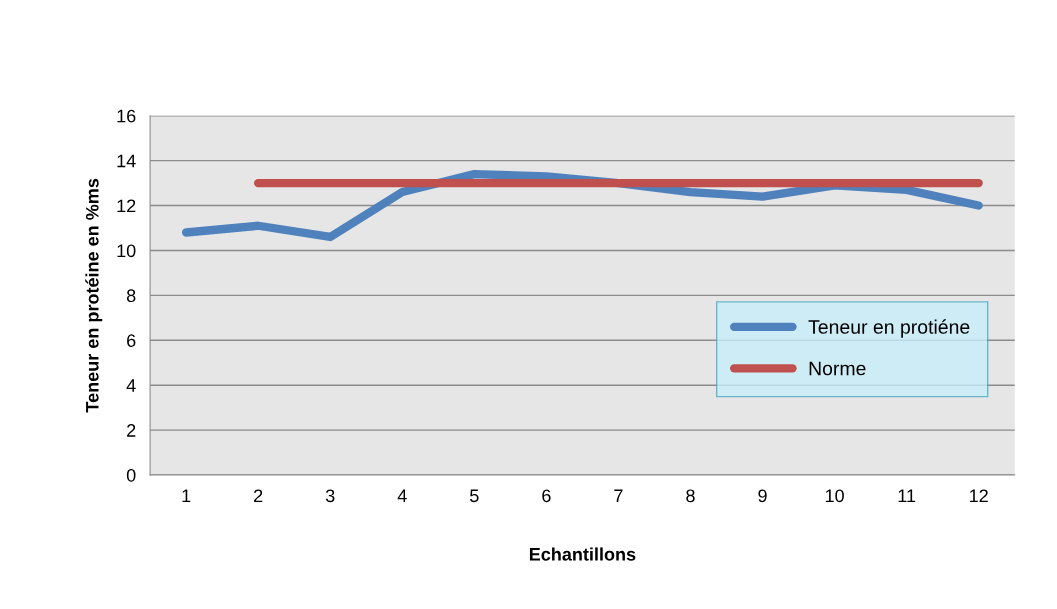  I want to click on x-tick-label: 7, so click(618, 495).